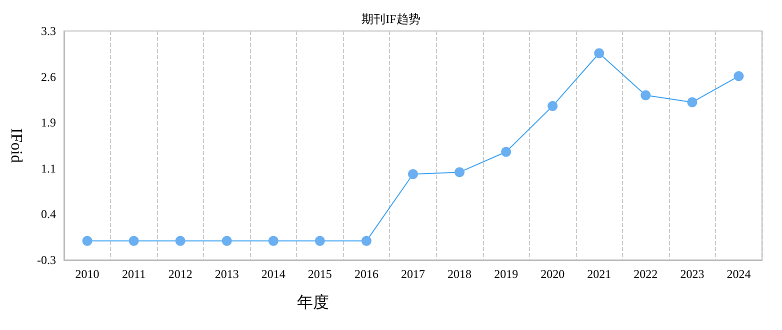 This screenshot has height=330, width=782. I want to click on y-tick-label: 2.6, so click(48, 77).